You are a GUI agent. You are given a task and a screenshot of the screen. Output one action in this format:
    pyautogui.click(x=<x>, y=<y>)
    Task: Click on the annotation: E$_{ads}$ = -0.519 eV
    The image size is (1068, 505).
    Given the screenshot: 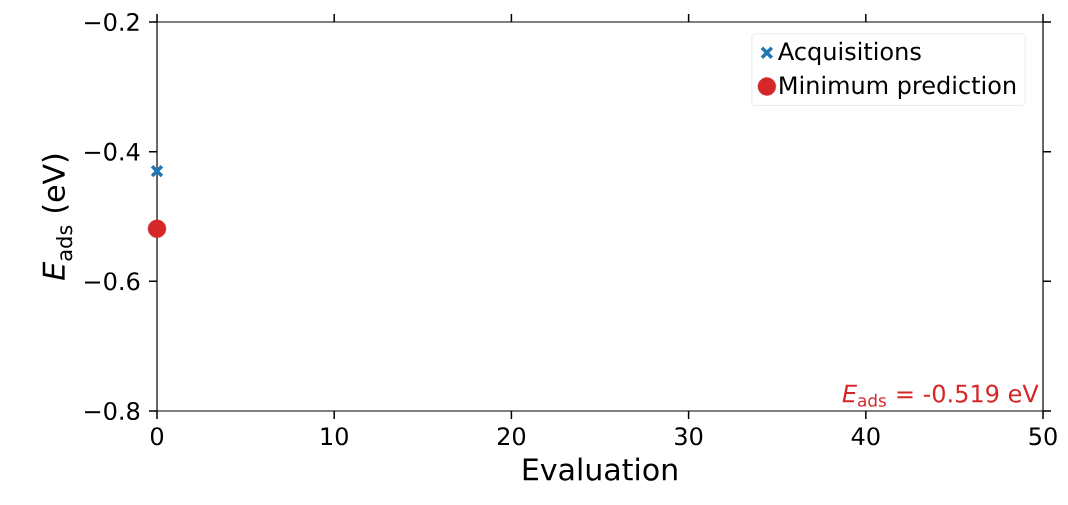 What is the action you would take?
    pyautogui.click(x=940, y=395)
    